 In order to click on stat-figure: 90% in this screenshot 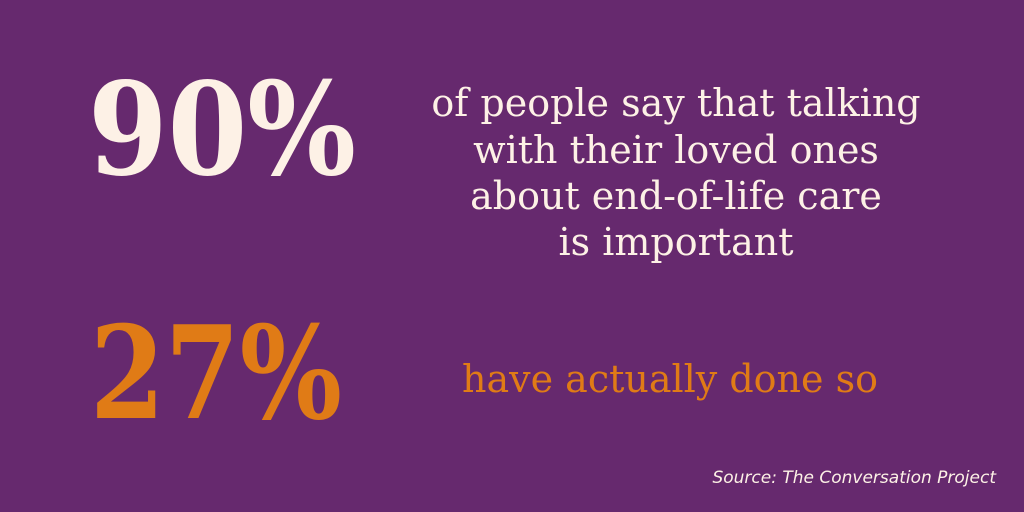, I will do `click(222, 130)`.